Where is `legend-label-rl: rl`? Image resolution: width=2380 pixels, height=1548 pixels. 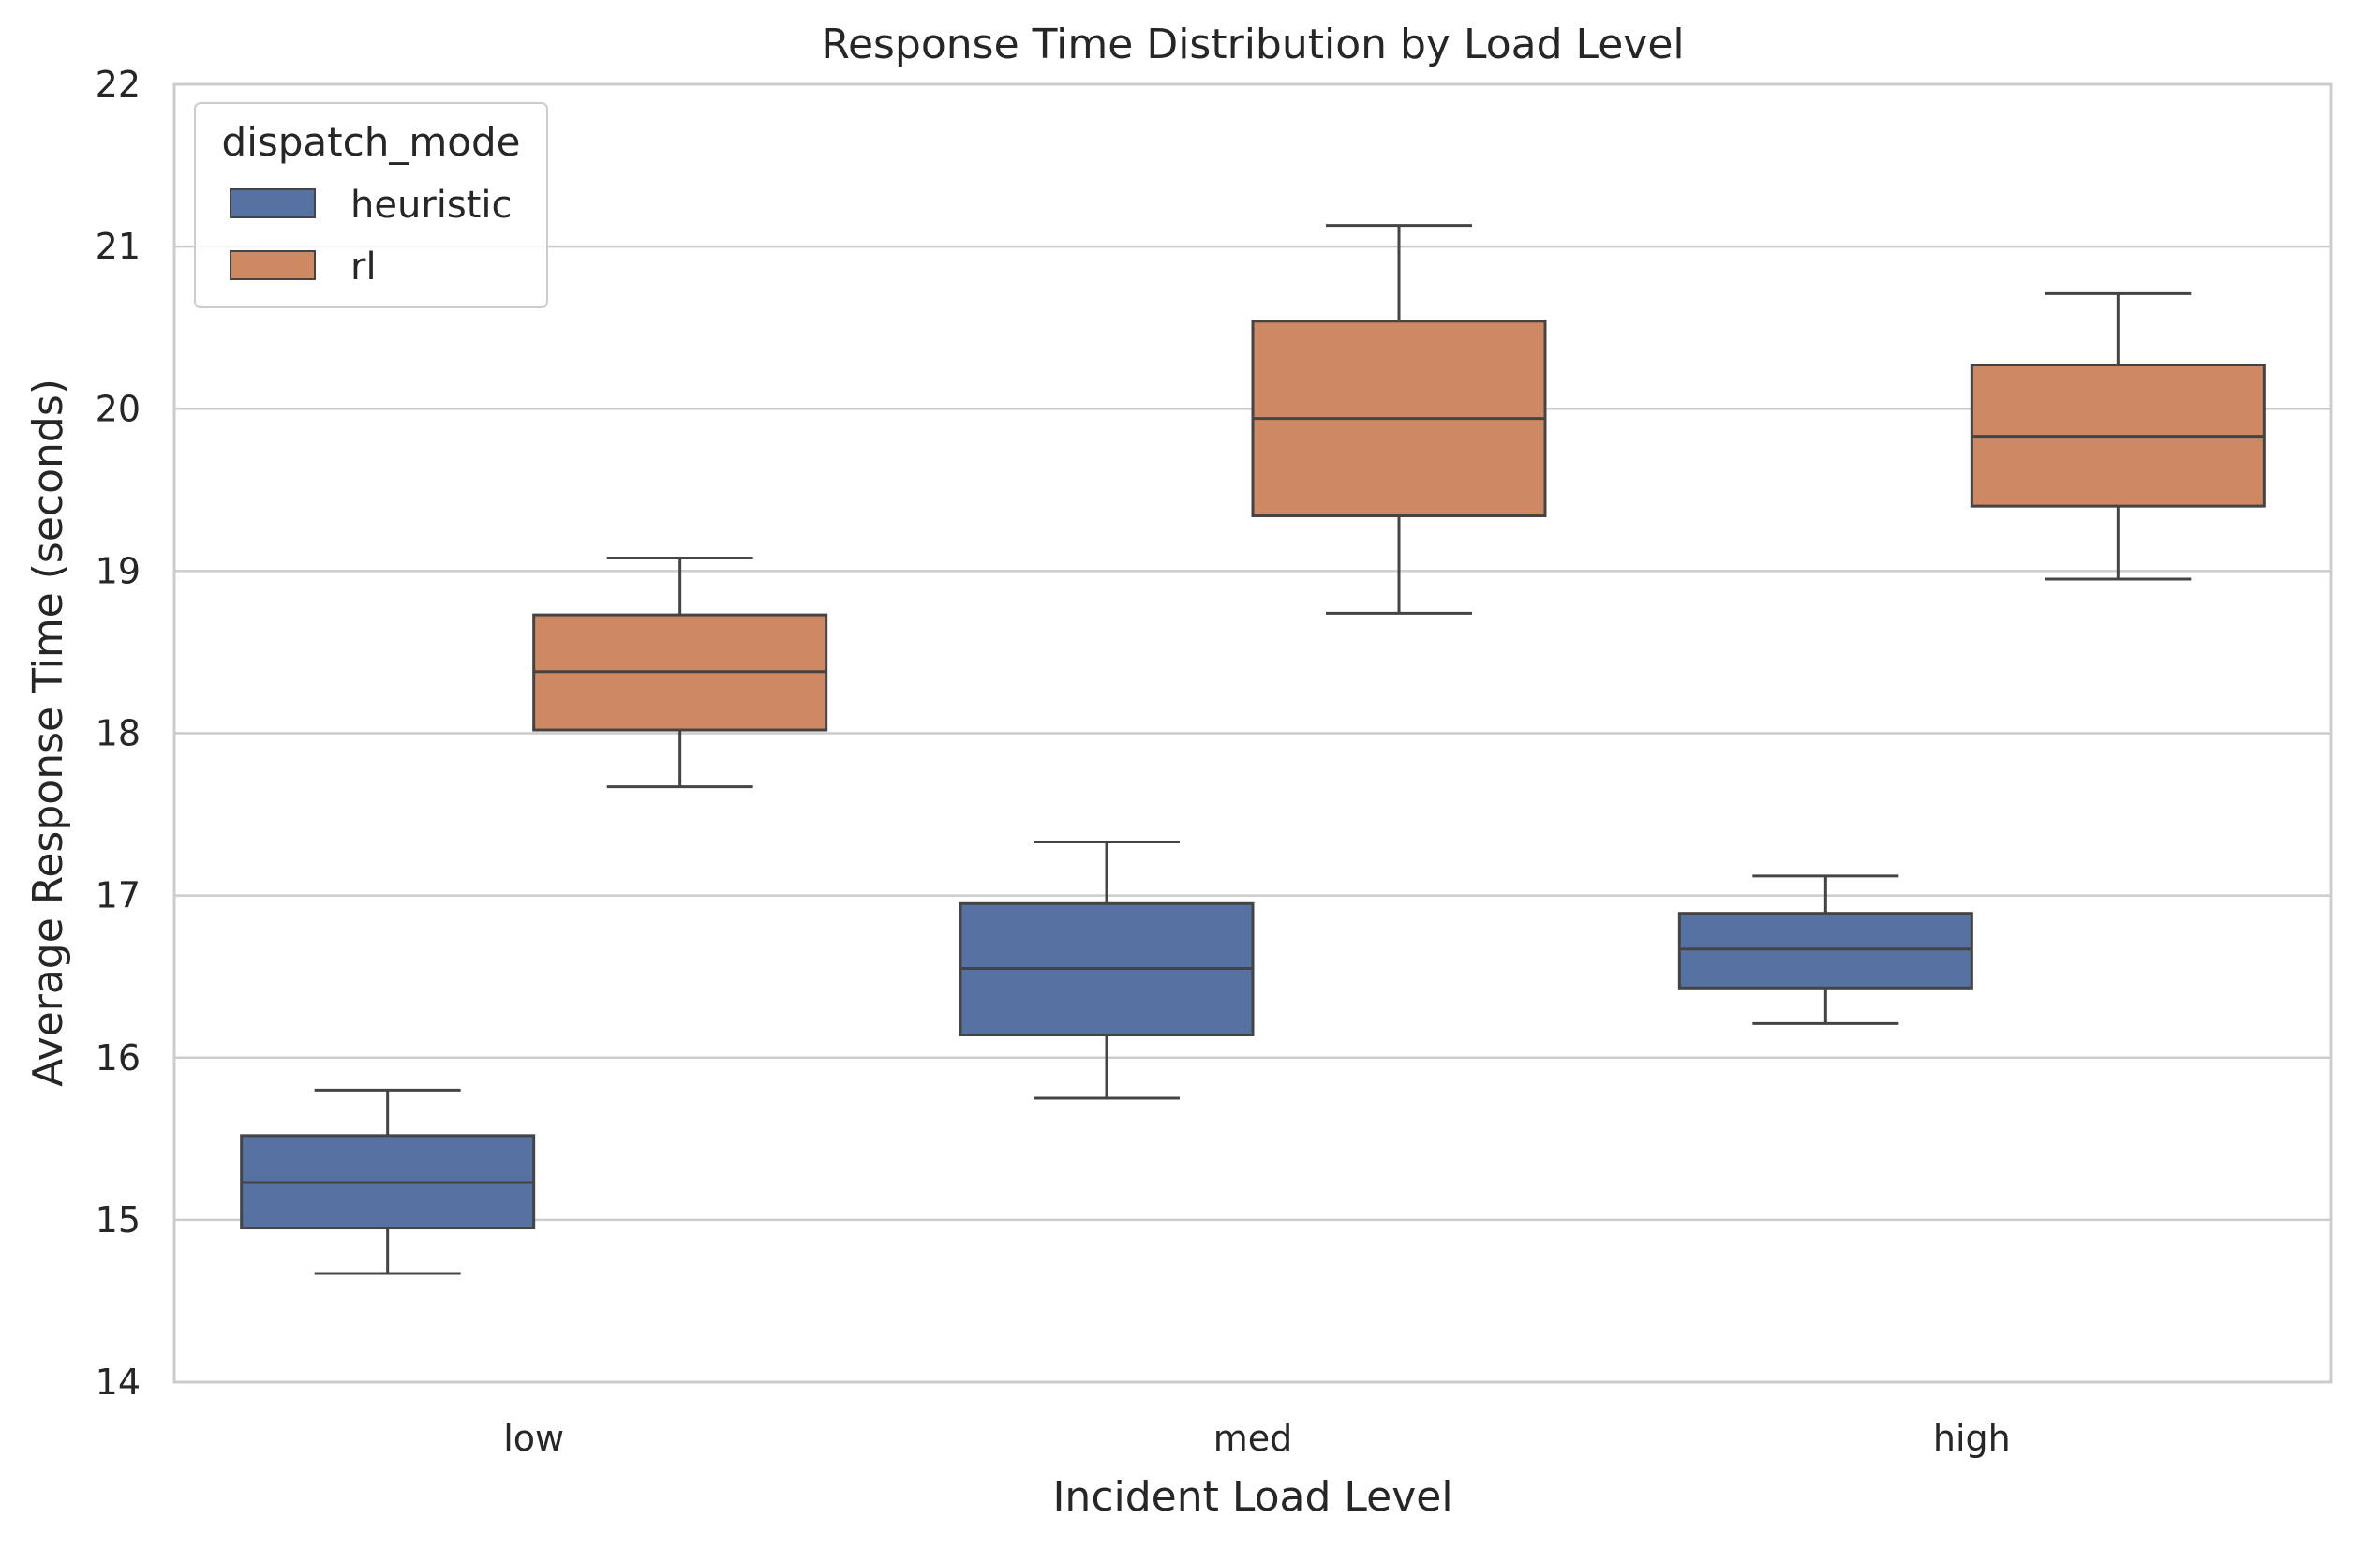 legend-label-rl: rl is located at coordinates (363, 267).